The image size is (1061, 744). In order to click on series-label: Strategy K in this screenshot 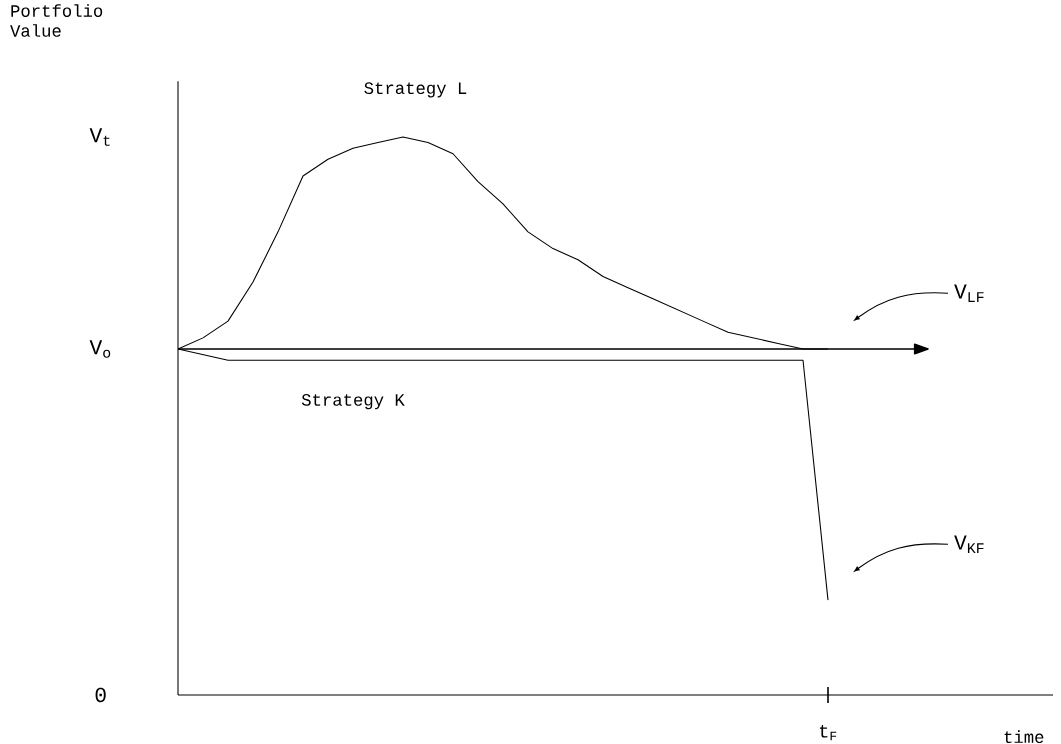, I will do `click(353, 402)`.